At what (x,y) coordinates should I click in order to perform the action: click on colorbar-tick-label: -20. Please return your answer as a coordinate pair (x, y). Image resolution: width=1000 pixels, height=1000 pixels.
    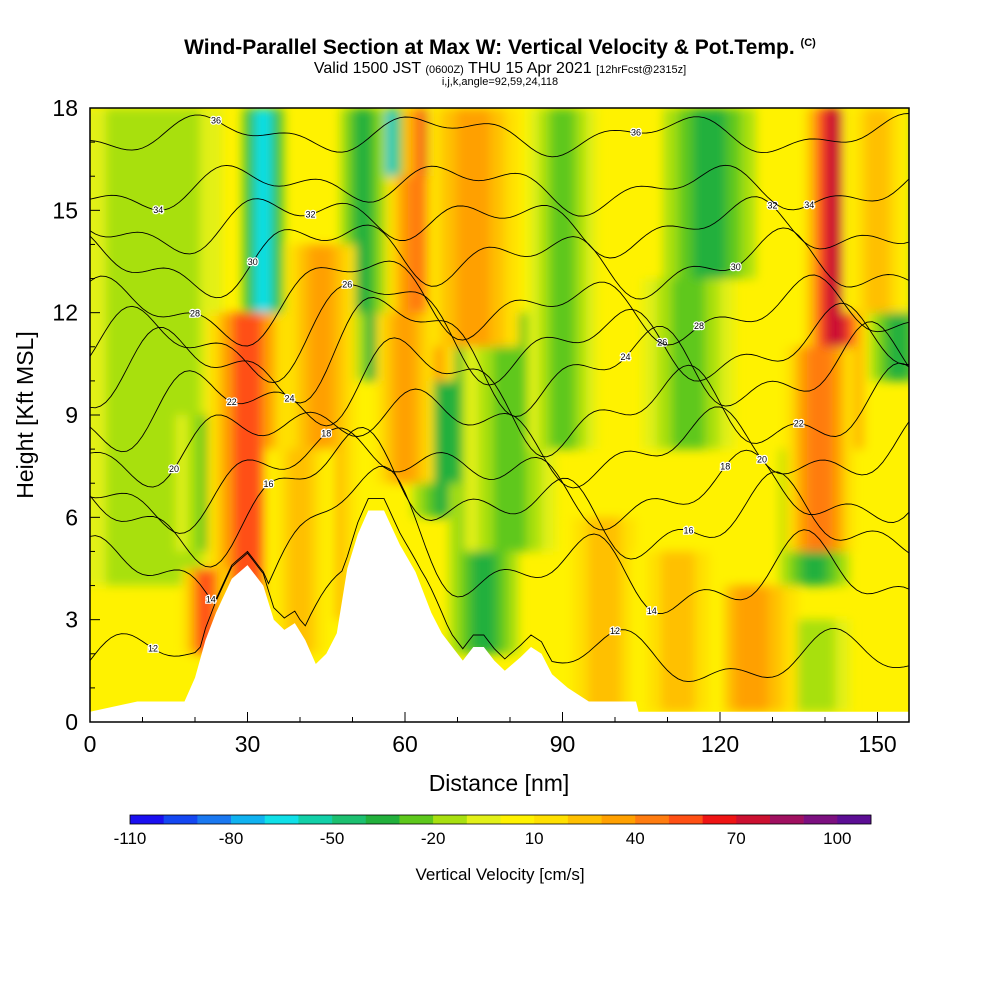
    Looking at the image, I should click on (433, 838).